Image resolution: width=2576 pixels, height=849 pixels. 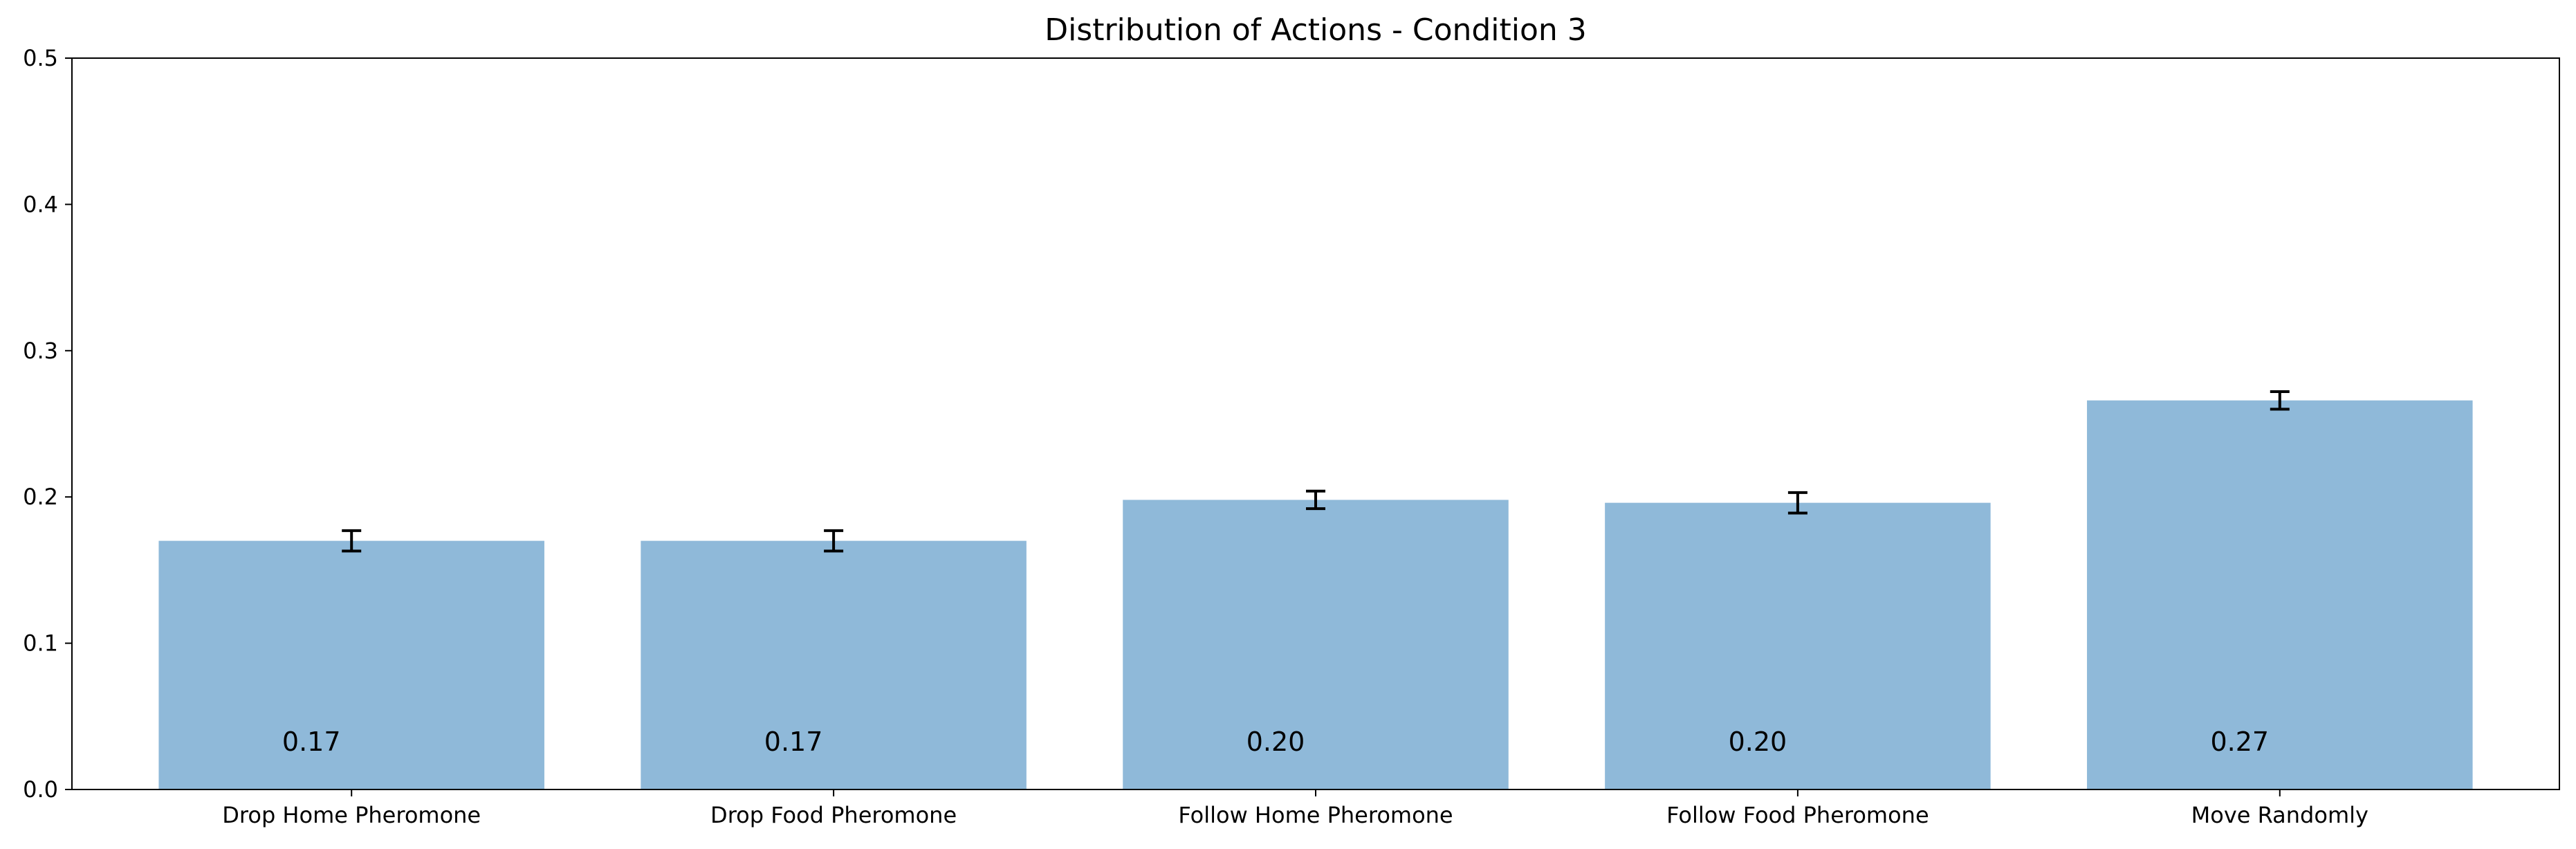 What do you see at coordinates (1758, 742) in the screenshot?
I see `value-label-3: 0.20` at bounding box center [1758, 742].